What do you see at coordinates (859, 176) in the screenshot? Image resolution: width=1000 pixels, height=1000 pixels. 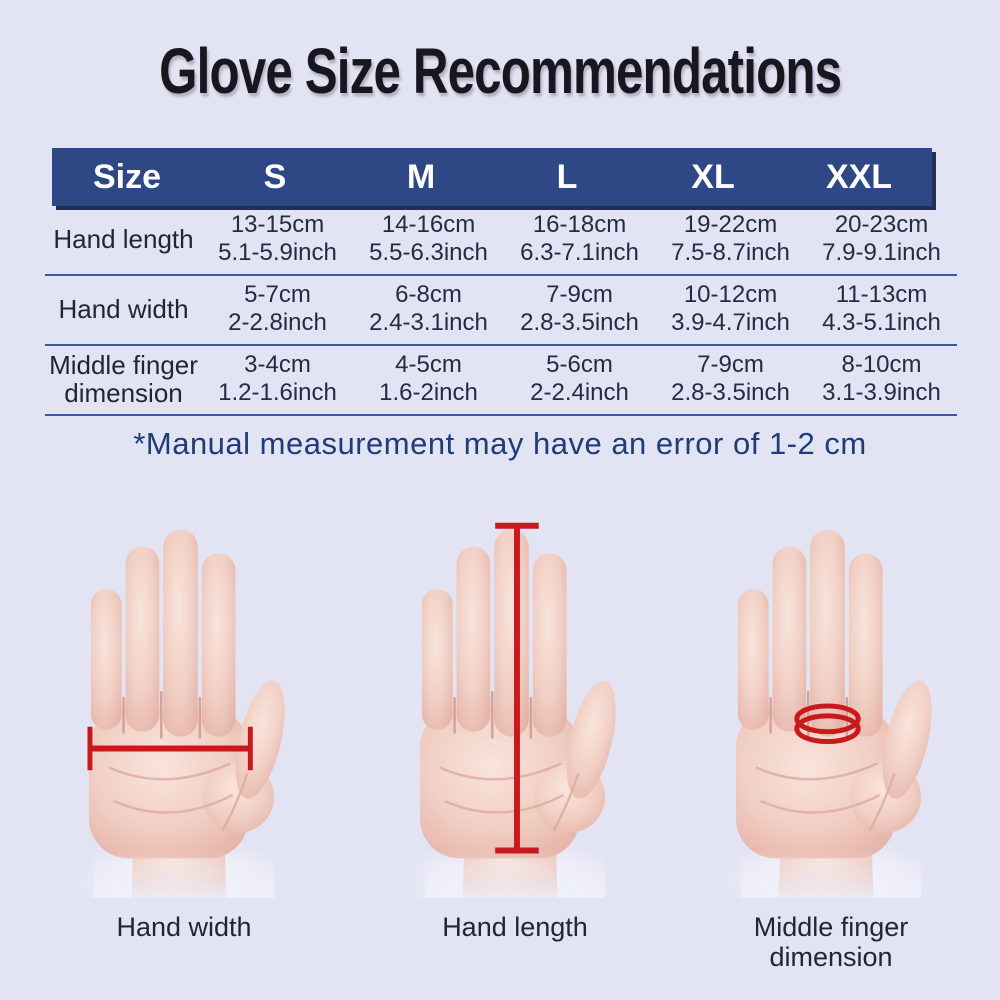 I see `header-xxl: XXL` at bounding box center [859, 176].